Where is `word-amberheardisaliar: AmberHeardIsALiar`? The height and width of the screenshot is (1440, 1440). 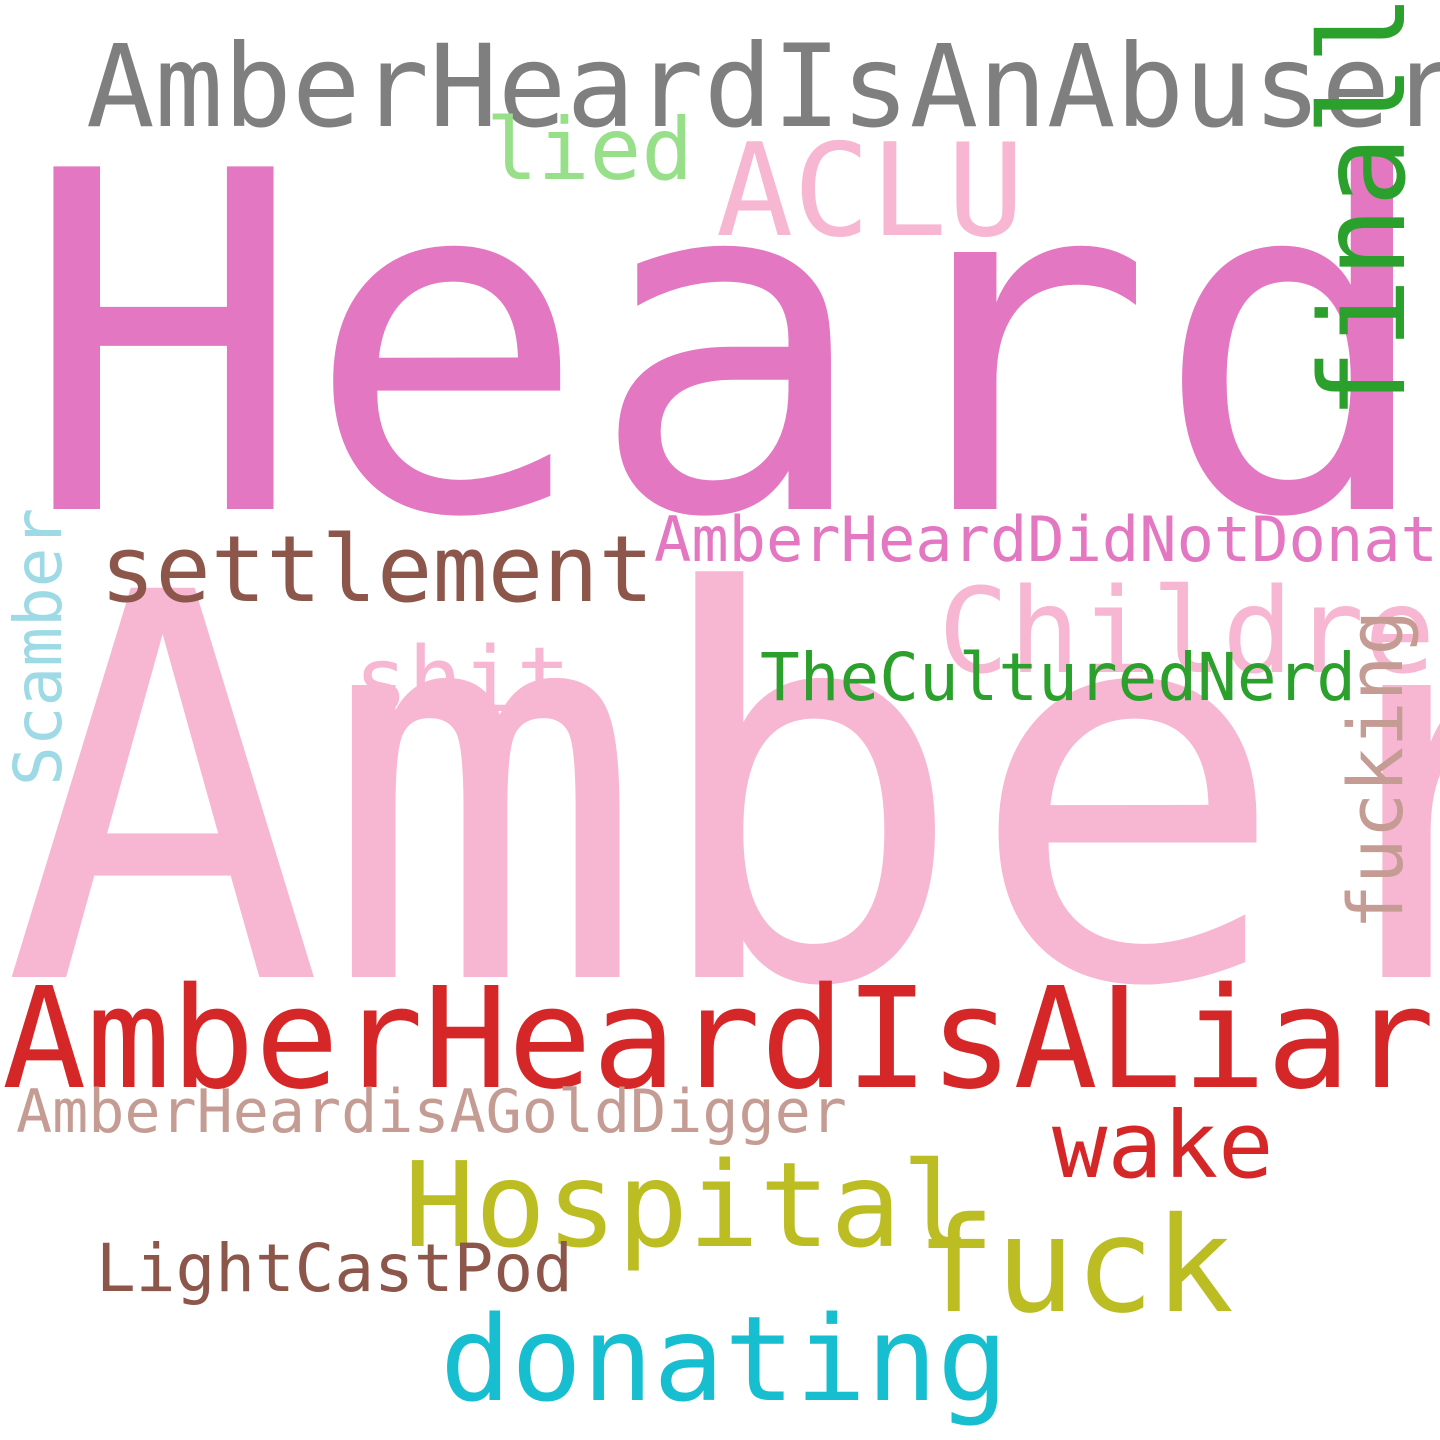 word-amberheardisaliar: AmberHeardIsALiar is located at coordinates (718, 1039).